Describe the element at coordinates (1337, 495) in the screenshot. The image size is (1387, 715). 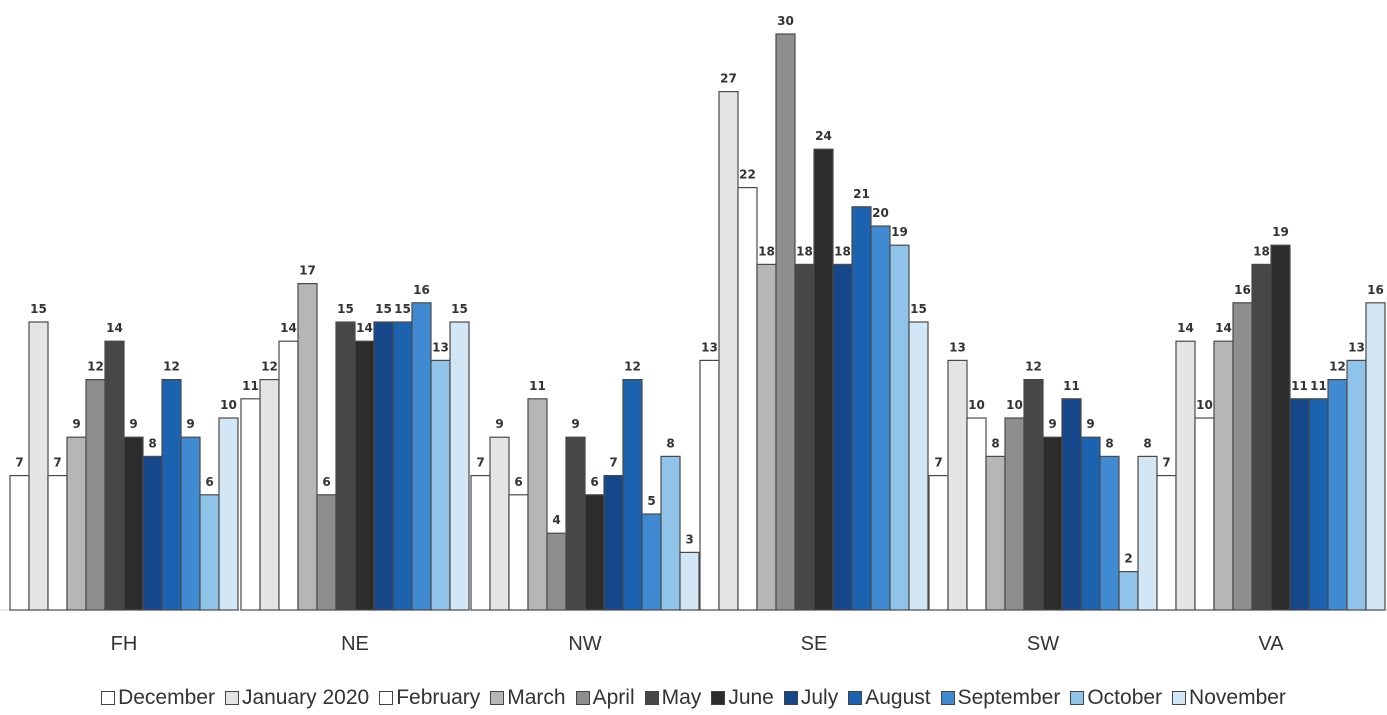
I see `bar-va-september` at that location.